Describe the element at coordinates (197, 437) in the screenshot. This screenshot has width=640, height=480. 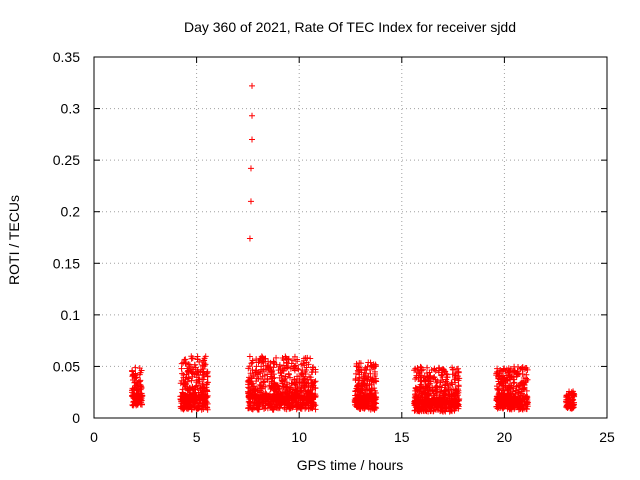
I see `x-tick-label: 5` at that location.